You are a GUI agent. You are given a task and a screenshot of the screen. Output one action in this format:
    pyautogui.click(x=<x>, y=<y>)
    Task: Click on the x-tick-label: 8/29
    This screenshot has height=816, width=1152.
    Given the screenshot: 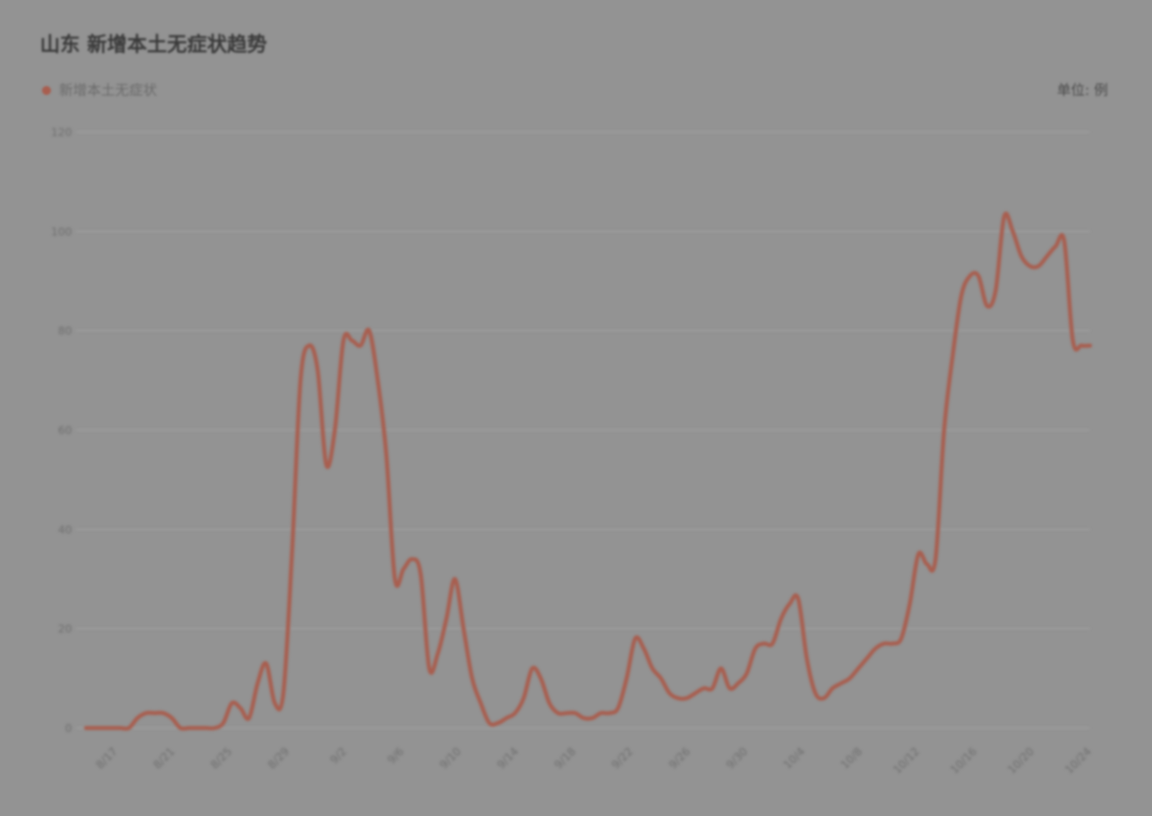 What is the action you would take?
    pyautogui.click(x=278, y=758)
    